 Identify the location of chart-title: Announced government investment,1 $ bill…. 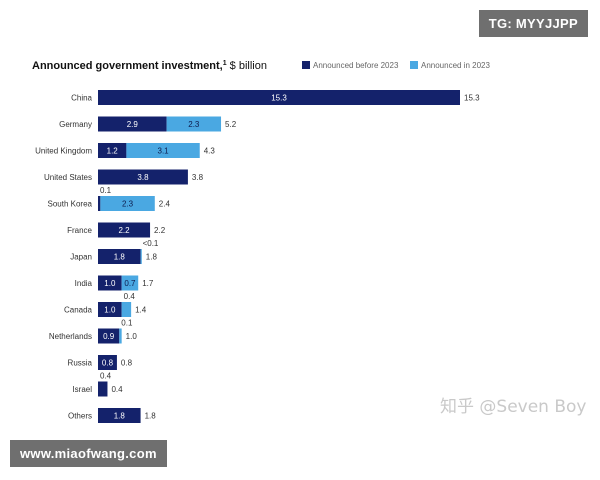
(149, 66).